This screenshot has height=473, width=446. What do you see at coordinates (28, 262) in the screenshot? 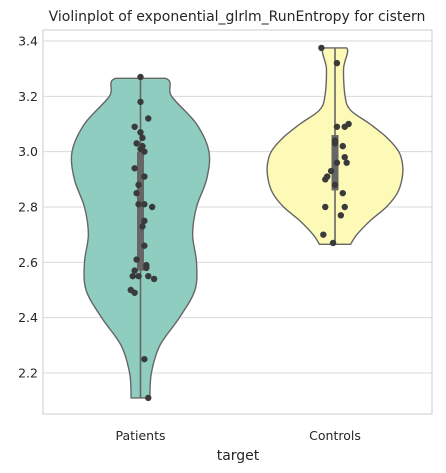
I see `y-tick-label: 2.6` at bounding box center [28, 262].